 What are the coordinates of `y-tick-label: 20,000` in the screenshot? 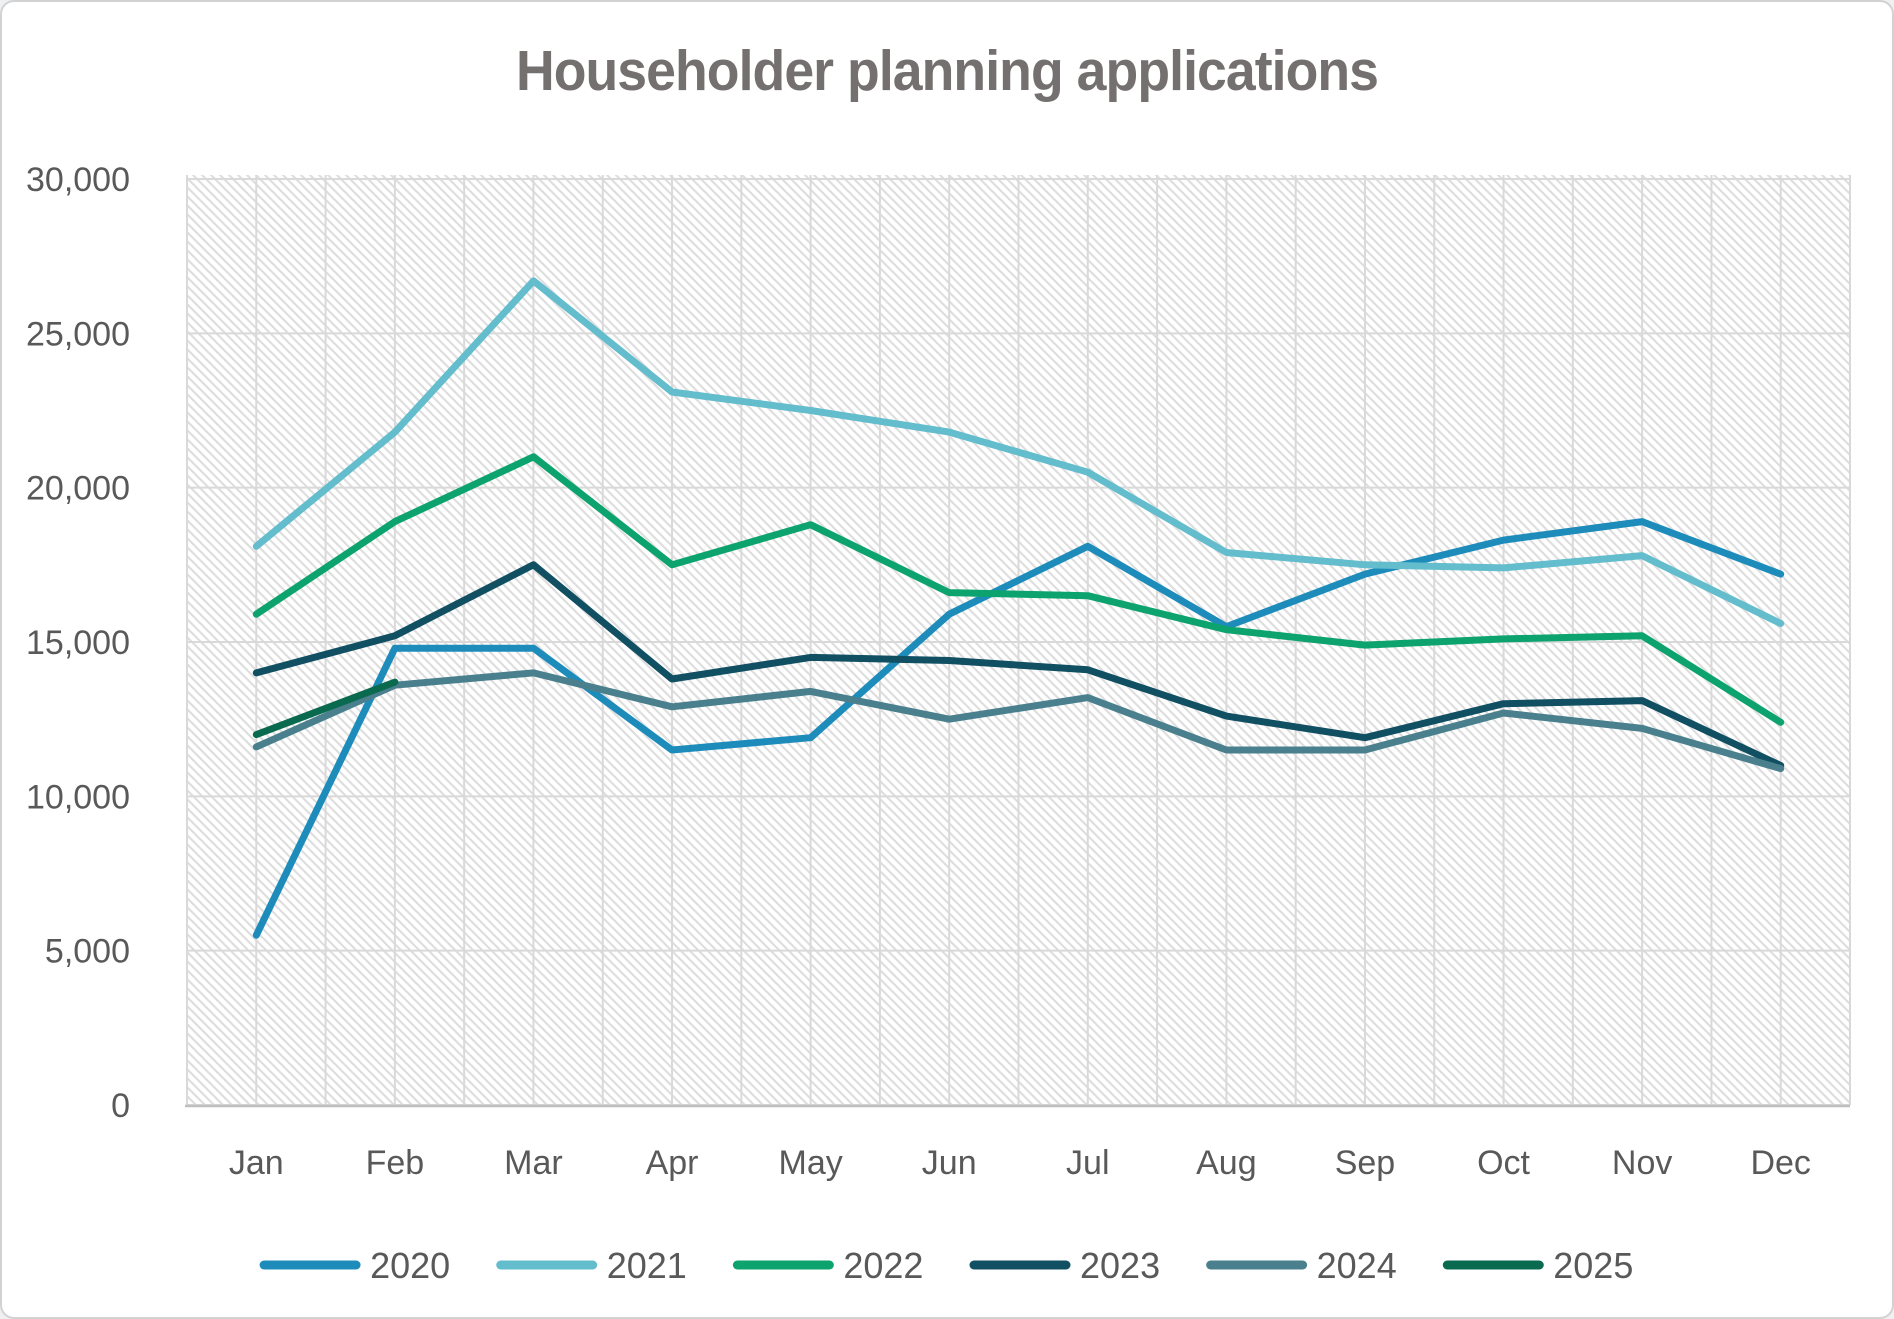 It's located at (78, 489).